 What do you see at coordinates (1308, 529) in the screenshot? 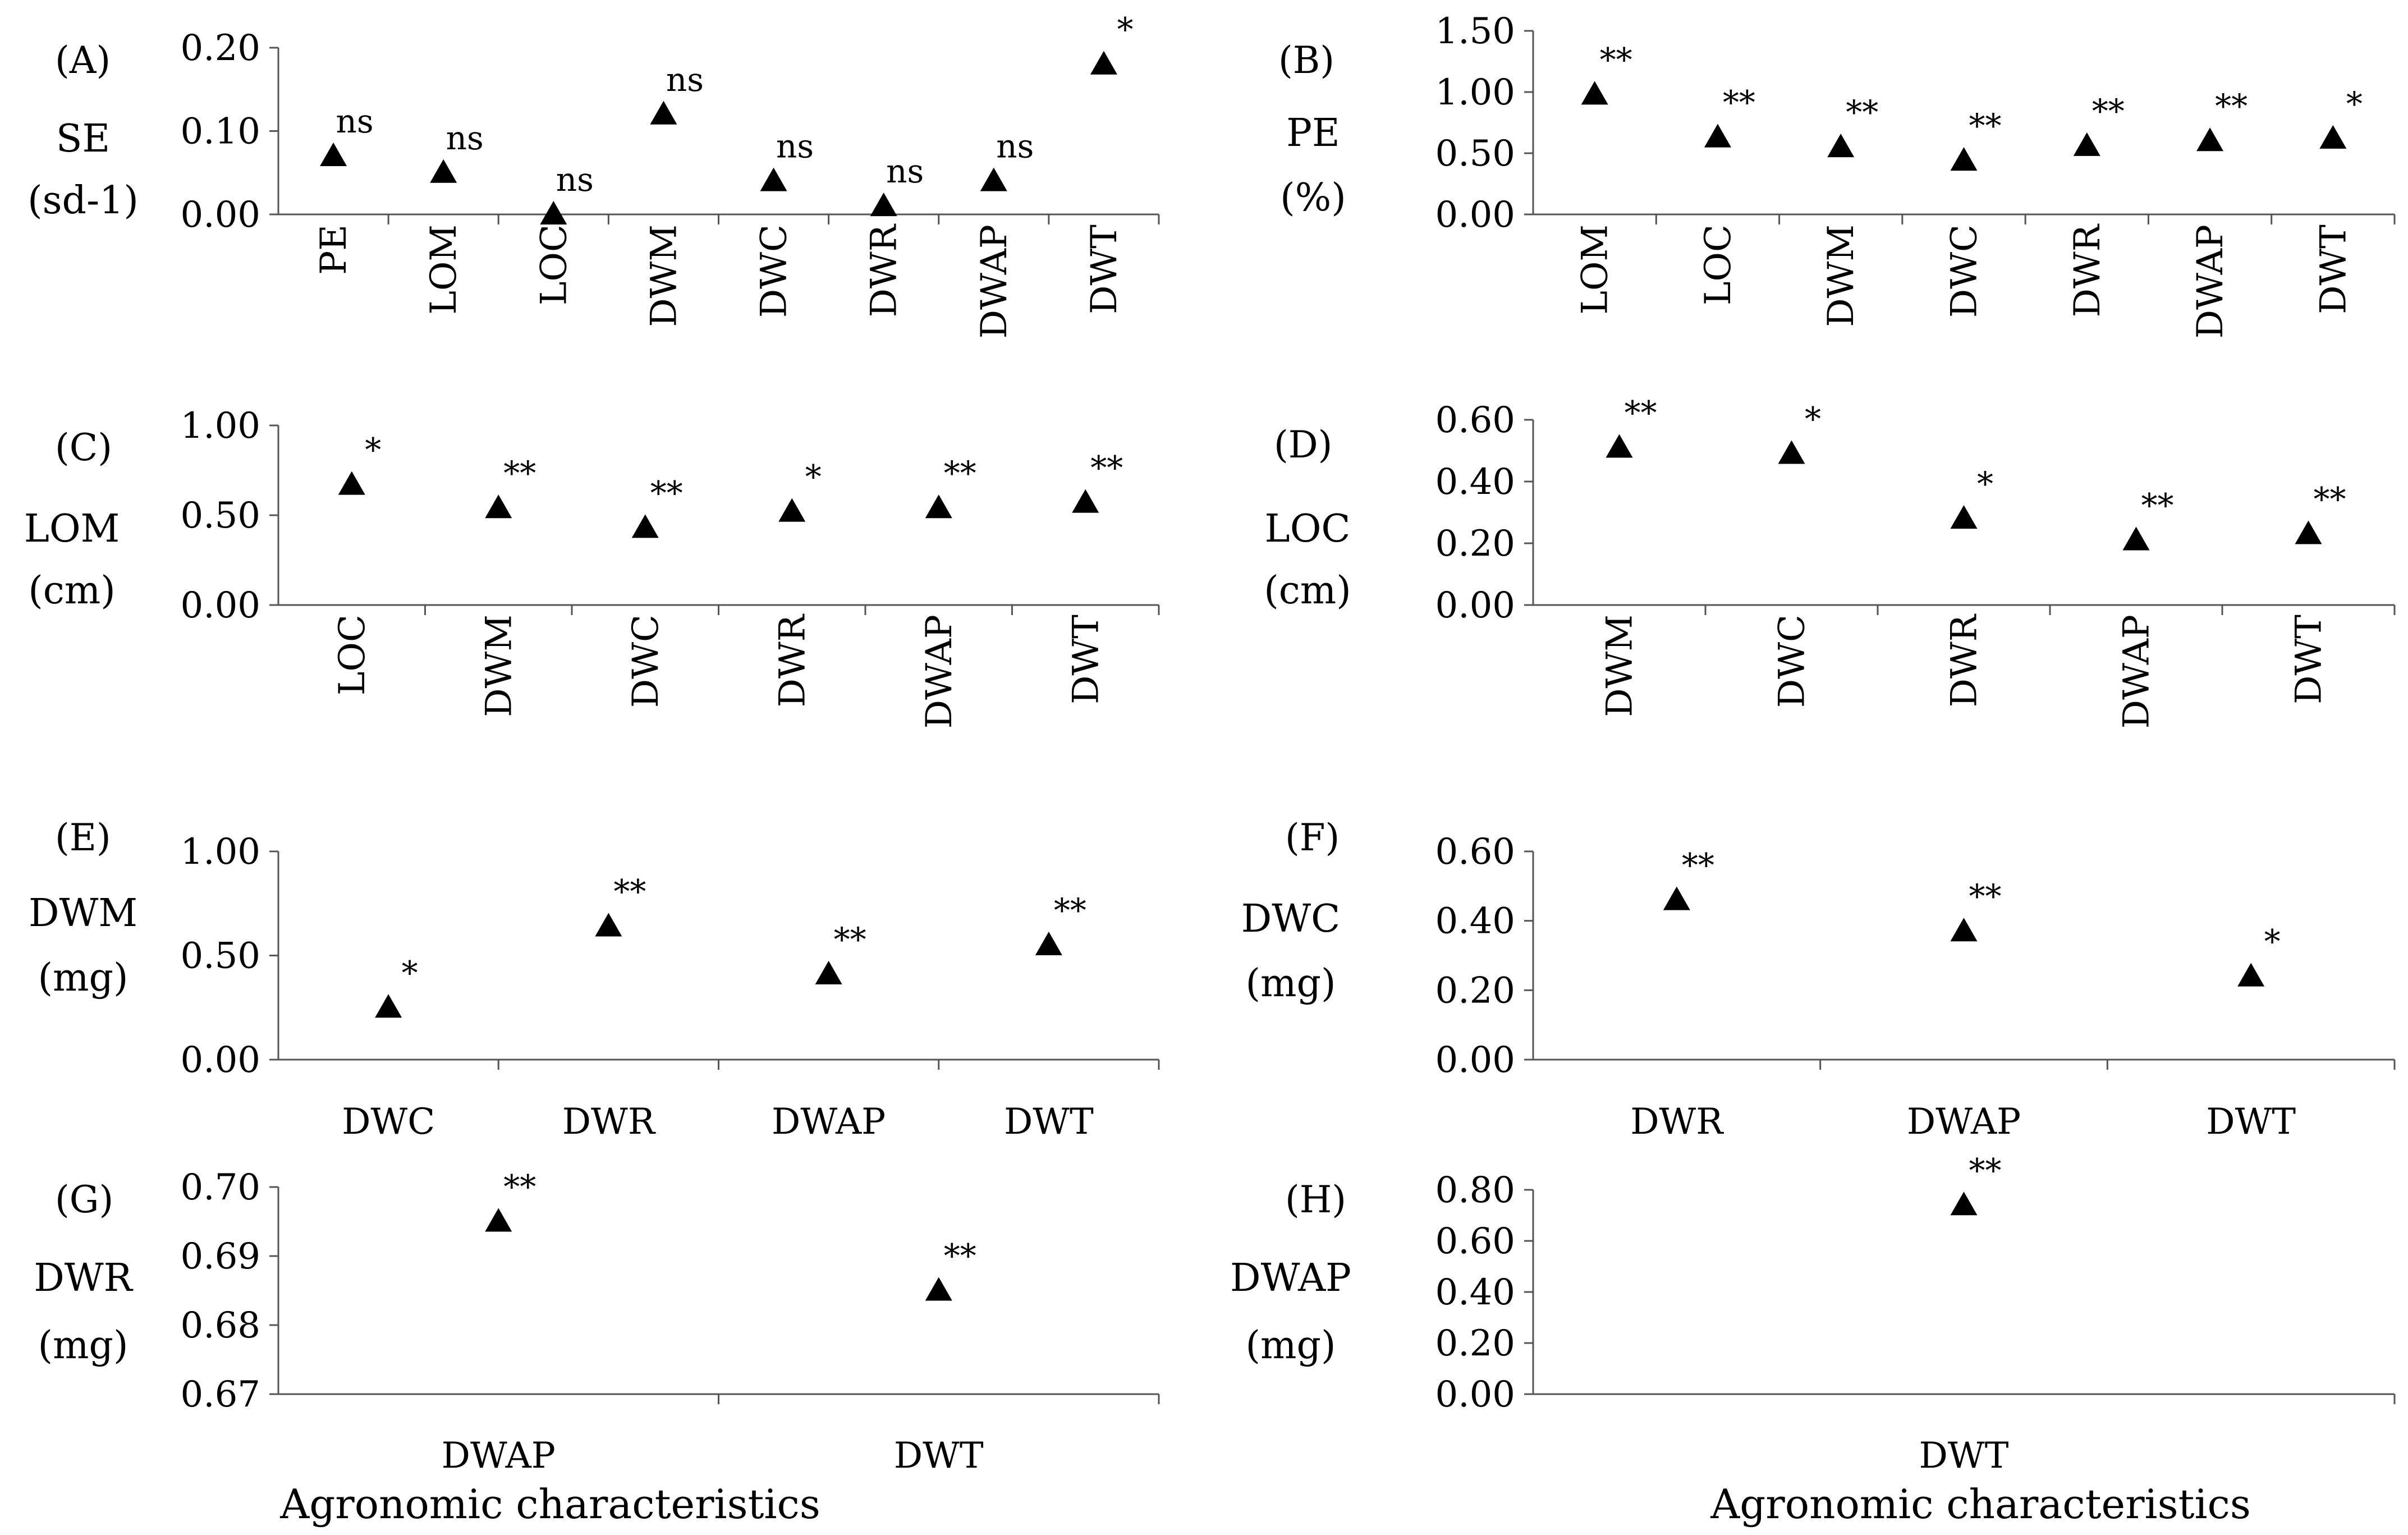
I see `y-axis-label: LOC` at bounding box center [1308, 529].